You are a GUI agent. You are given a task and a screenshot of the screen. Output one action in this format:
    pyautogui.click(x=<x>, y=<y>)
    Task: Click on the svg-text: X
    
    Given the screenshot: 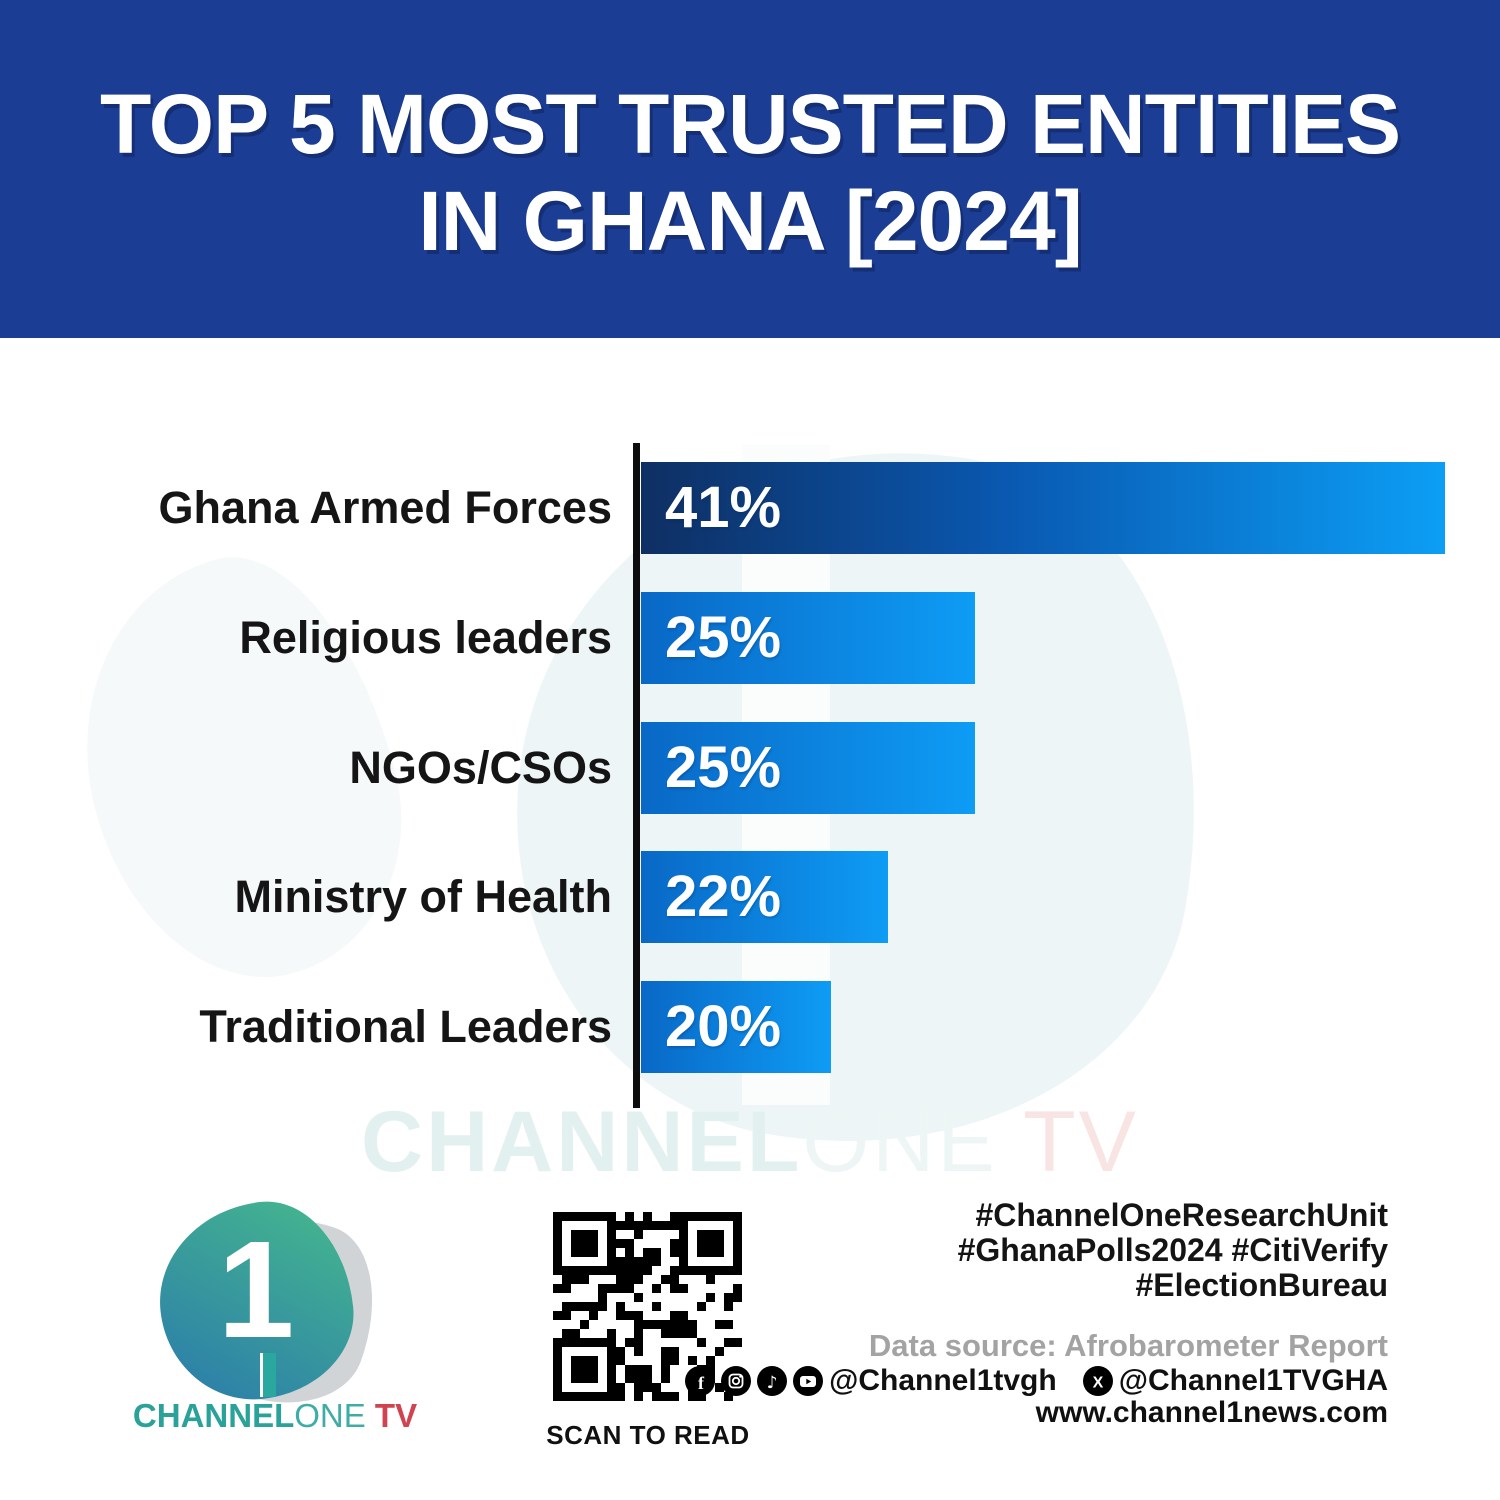 What is the action you would take?
    pyautogui.click(x=1097, y=1383)
    